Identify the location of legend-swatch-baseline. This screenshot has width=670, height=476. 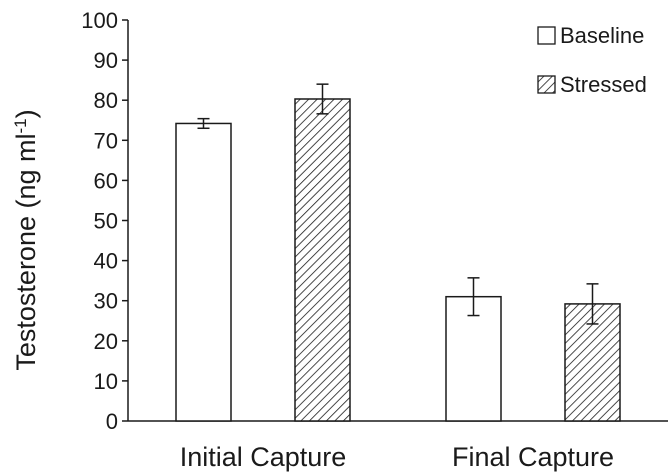
(546, 35).